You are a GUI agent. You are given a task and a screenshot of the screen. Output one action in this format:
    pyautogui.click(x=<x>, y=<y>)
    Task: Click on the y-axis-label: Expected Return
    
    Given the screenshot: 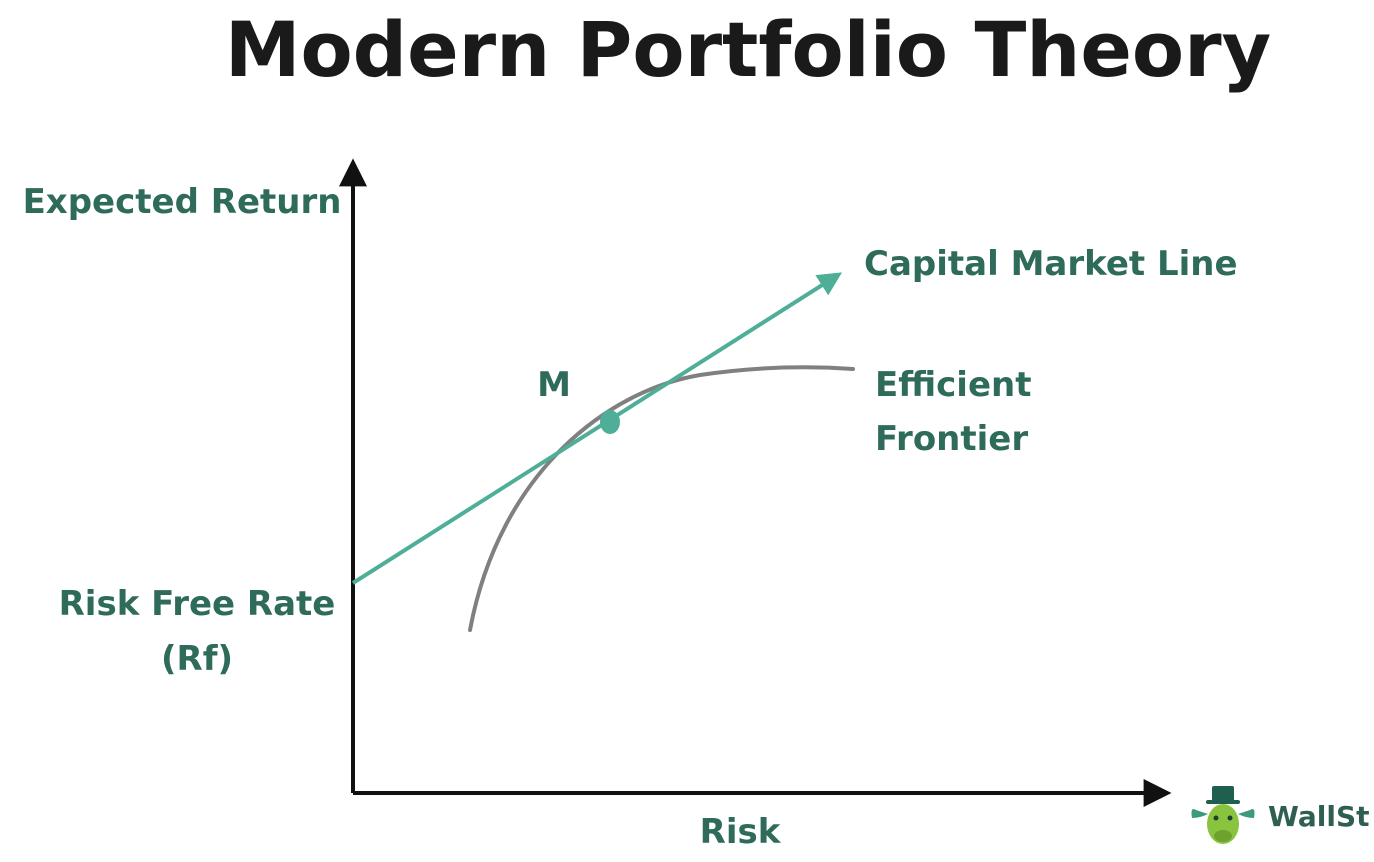 What is the action you would take?
    pyautogui.click(x=182, y=202)
    